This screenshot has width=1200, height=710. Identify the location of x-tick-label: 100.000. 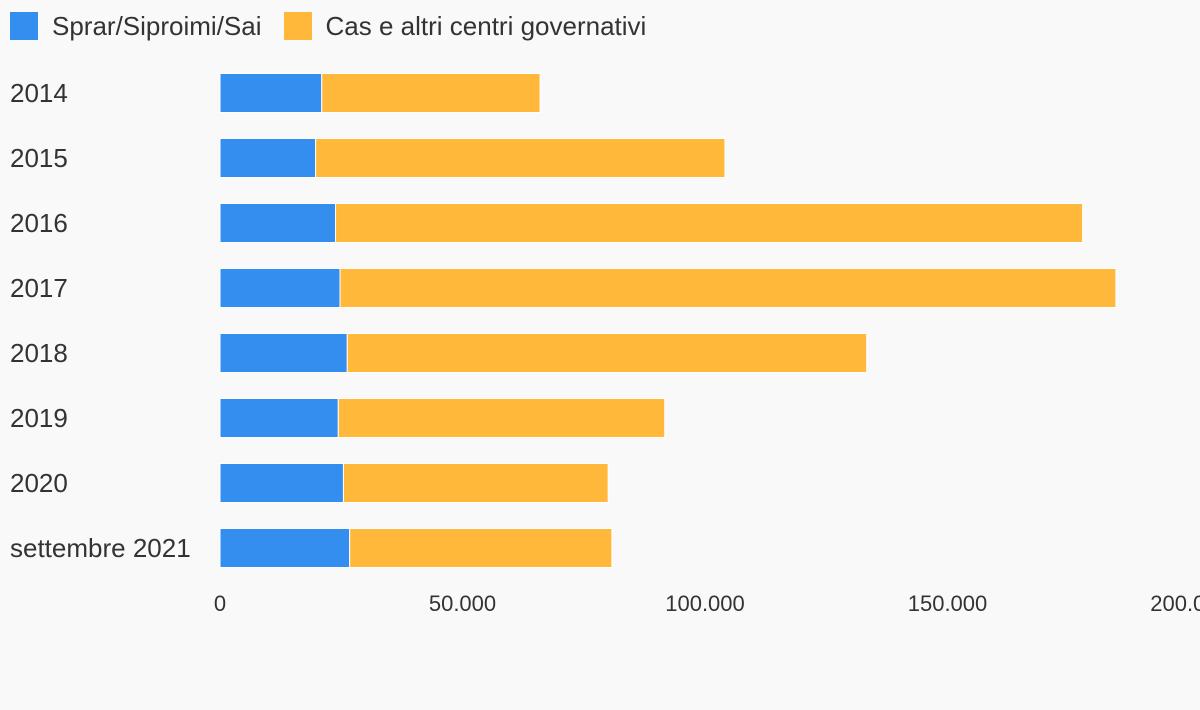
(705, 603).